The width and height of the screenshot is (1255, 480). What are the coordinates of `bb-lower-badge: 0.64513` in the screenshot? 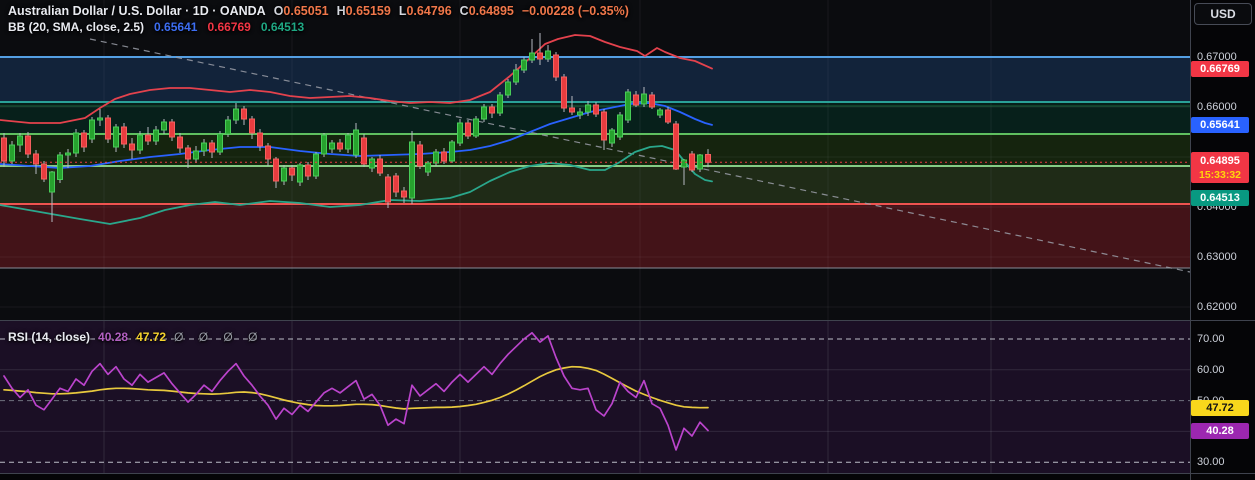 It's located at (1220, 198).